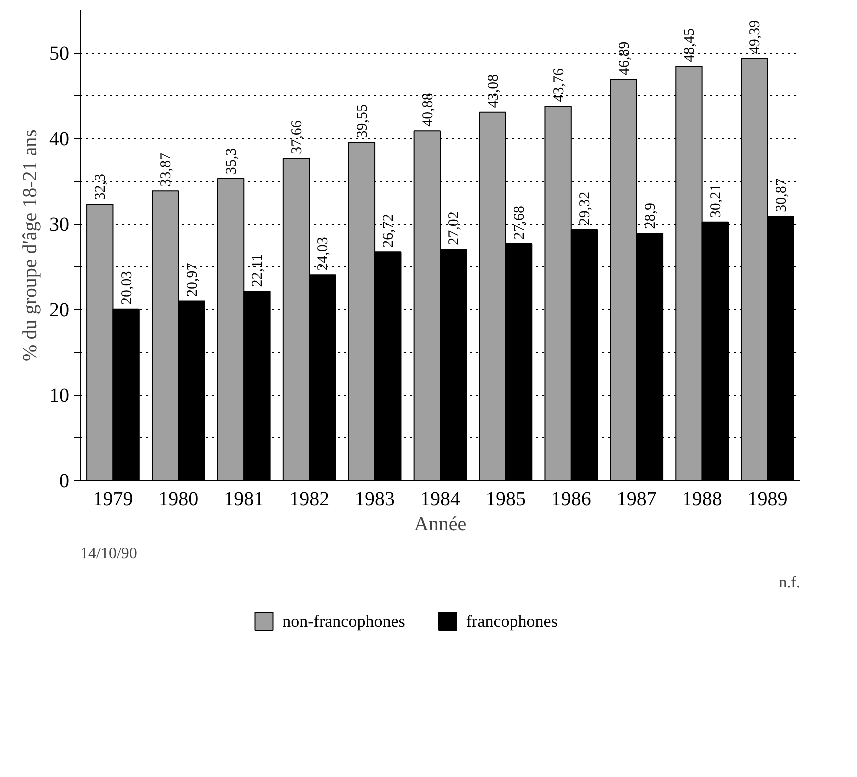  Describe the element at coordinates (768, 499) in the screenshot. I see `x-tick-label: 1989` at that location.